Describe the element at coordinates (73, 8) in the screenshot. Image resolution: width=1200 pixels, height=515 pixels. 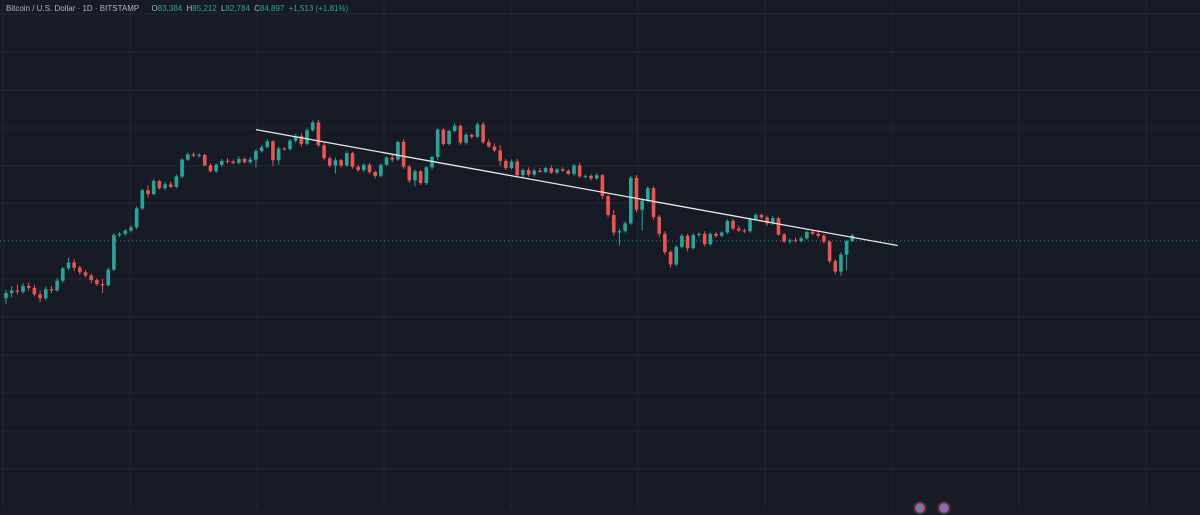
I see `symbol-title: Bitcoin / U.S. Dollar · 1D · BITSTAMP` at that location.